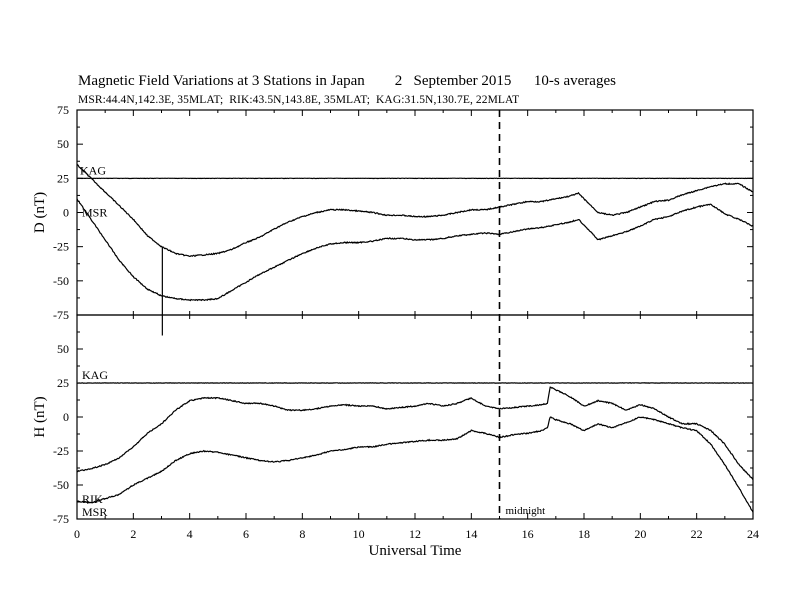 The width and height of the screenshot is (792, 612). Describe the element at coordinates (133, 534) in the screenshot. I see `x-tick-label: 2` at that location.